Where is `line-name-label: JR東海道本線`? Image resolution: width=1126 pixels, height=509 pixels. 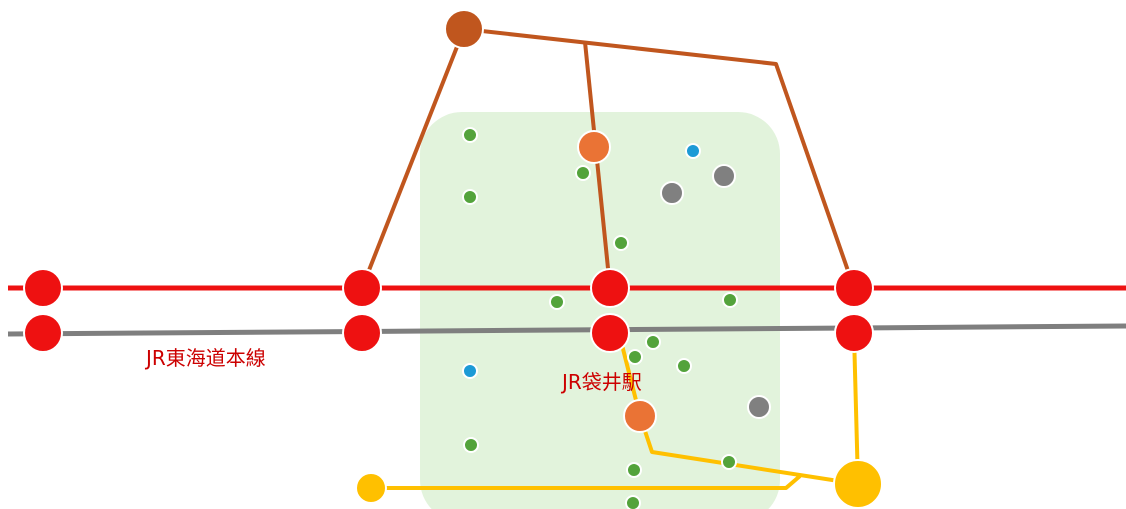
line-name-label: JR東海道本線 is located at coordinates (205, 358).